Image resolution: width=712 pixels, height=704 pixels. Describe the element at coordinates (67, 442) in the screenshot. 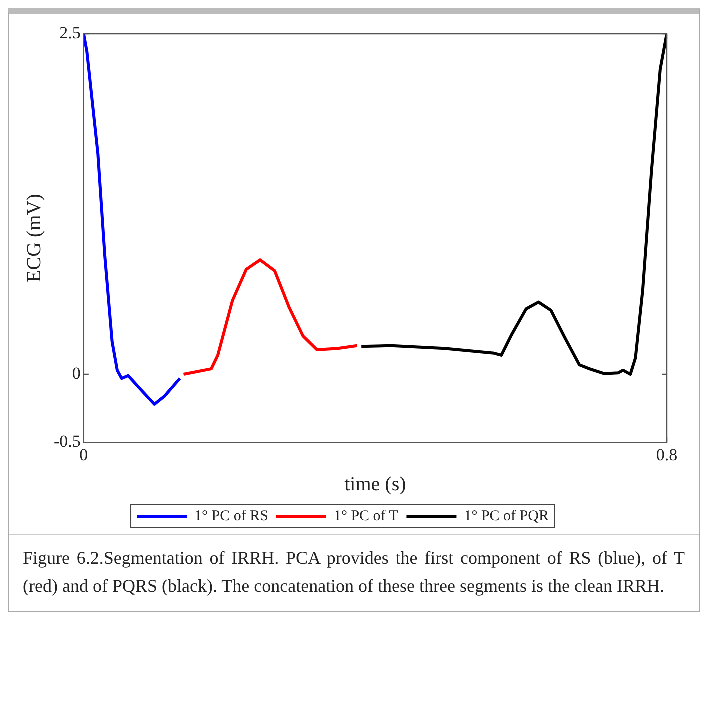

I see `y-tick-label: -0.5` at that location.